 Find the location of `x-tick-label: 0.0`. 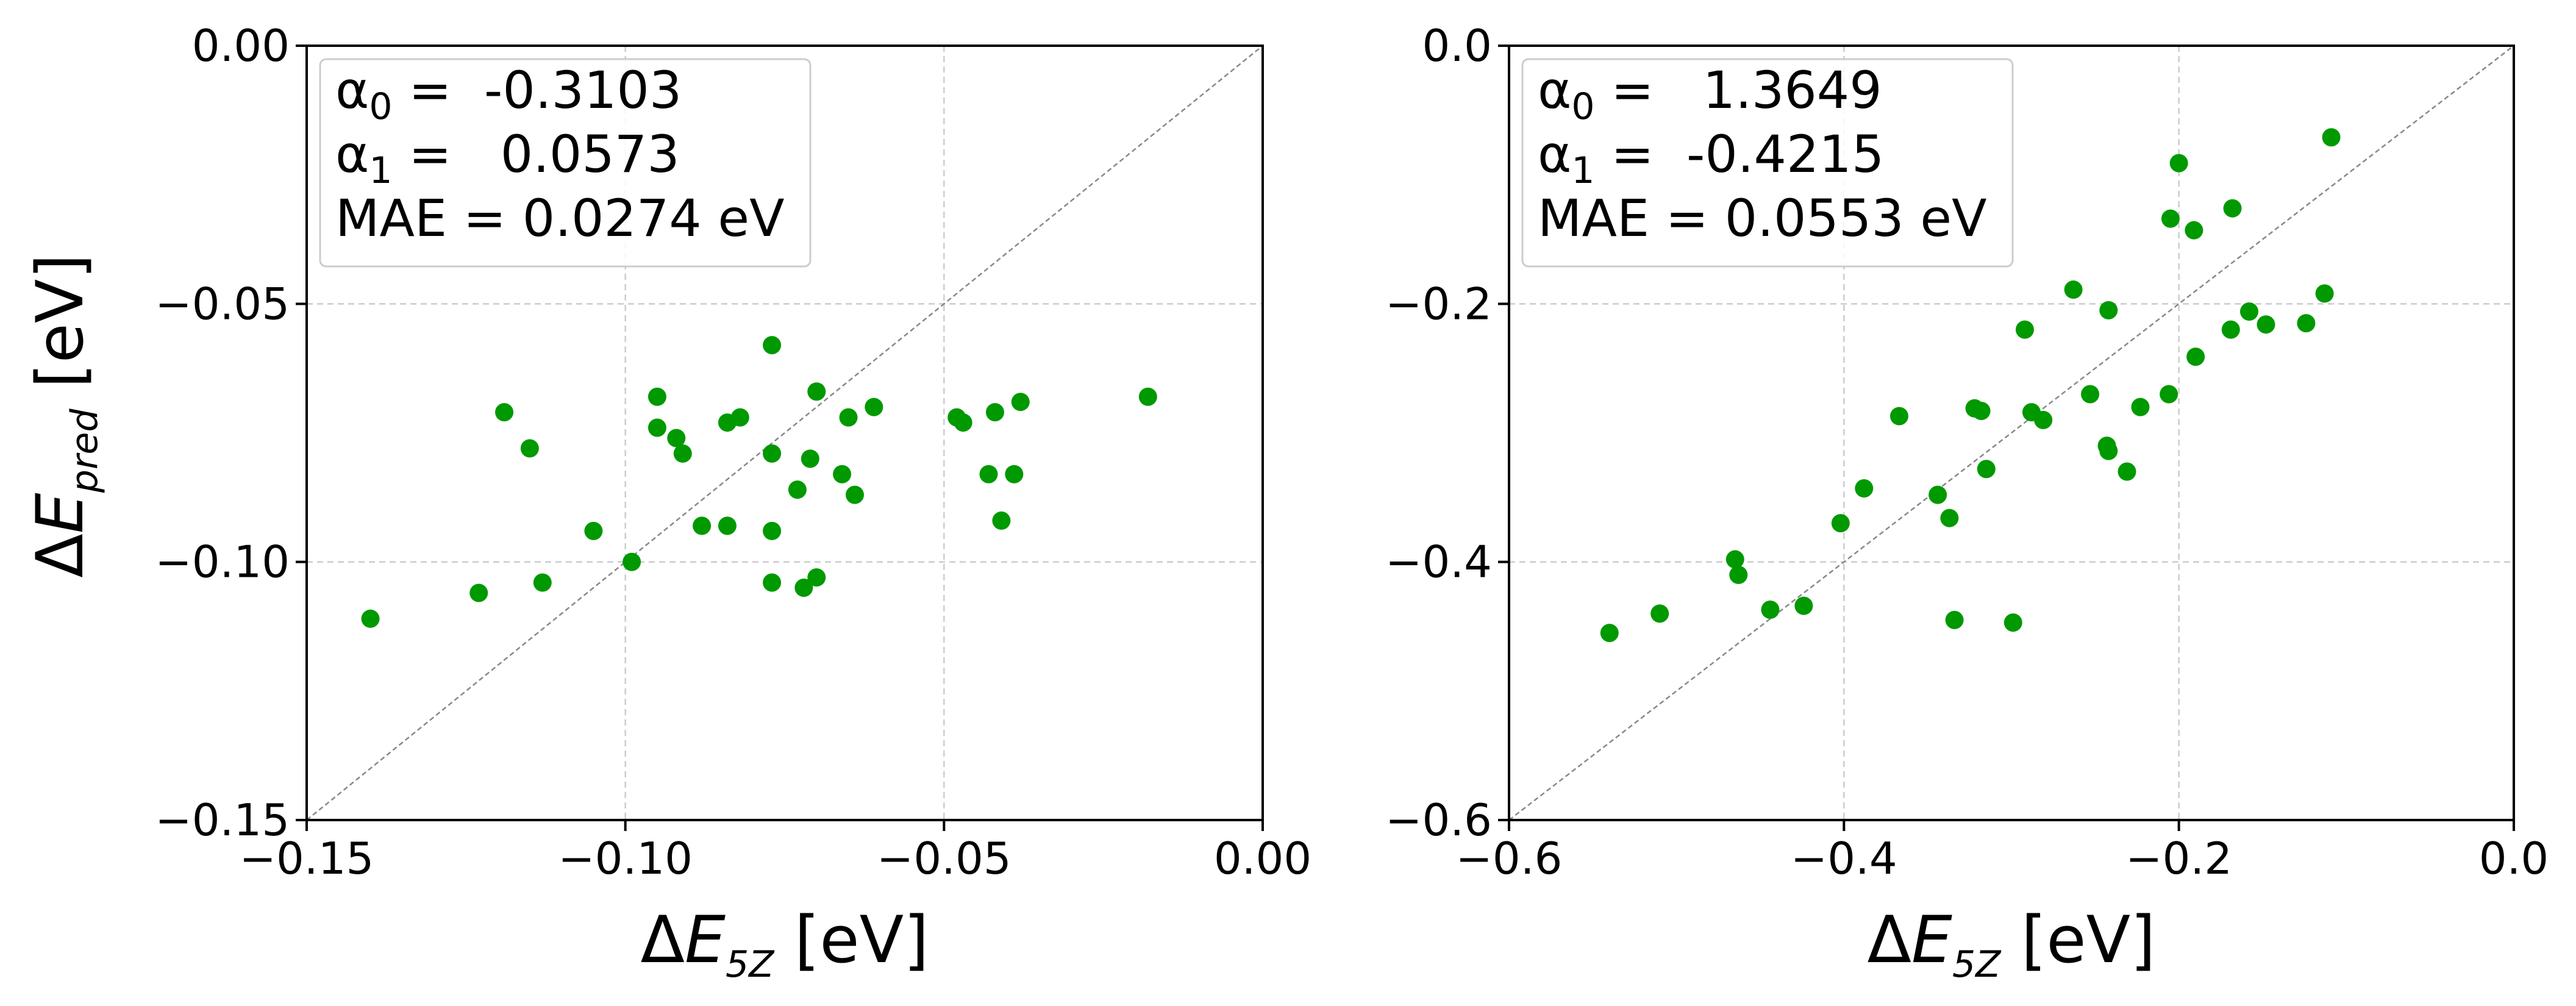

x-tick-label: 0.0 is located at coordinates (2514, 859).